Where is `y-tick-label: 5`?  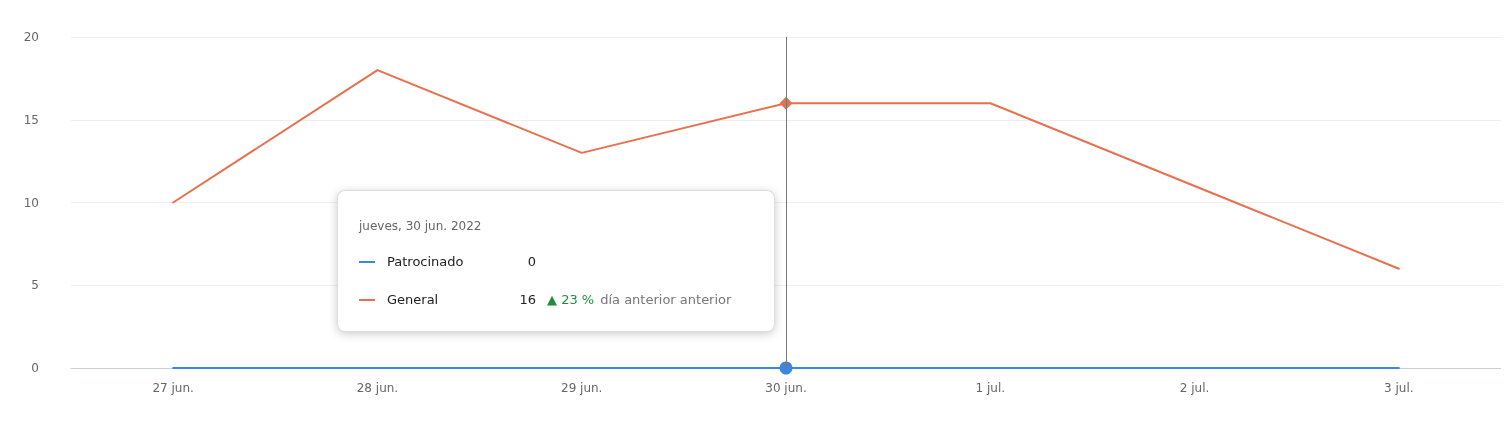 y-tick-label: 5 is located at coordinates (35, 285).